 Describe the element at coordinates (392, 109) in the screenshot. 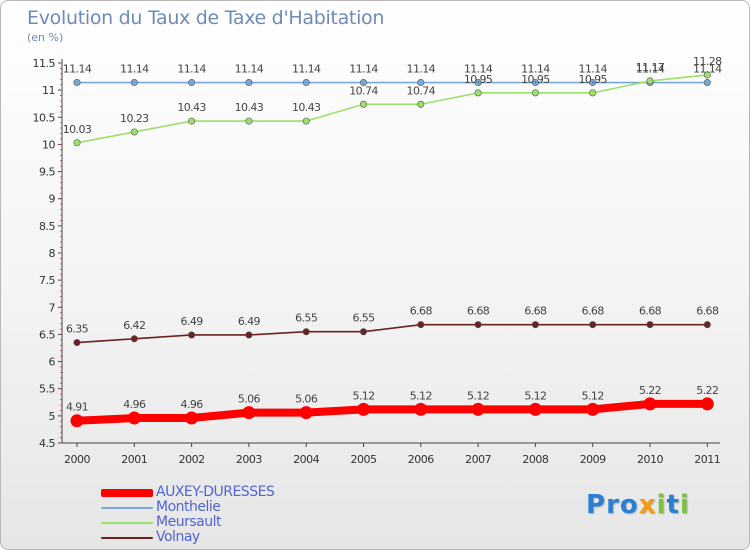

I see `series-line-meursault` at that location.